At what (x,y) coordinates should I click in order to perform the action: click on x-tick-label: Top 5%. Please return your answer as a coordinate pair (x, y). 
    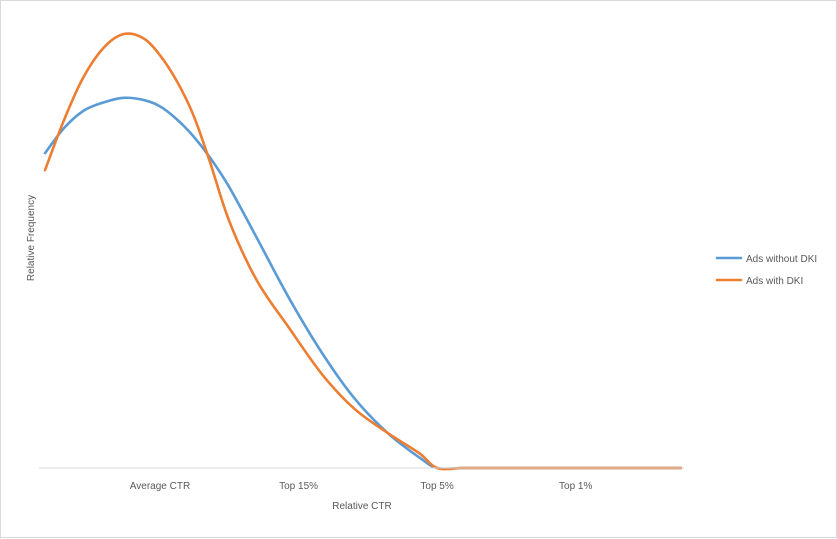
    Looking at the image, I should click on (436, 486).